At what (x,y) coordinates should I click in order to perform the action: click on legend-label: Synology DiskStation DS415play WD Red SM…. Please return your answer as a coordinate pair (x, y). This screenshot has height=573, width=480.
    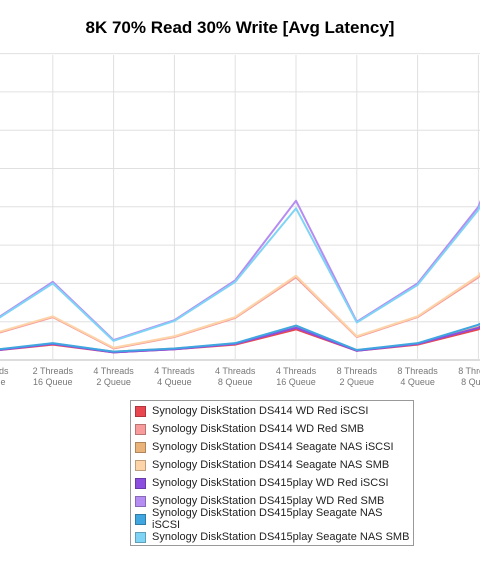
    Looking at the image, I should click on (268, 501).